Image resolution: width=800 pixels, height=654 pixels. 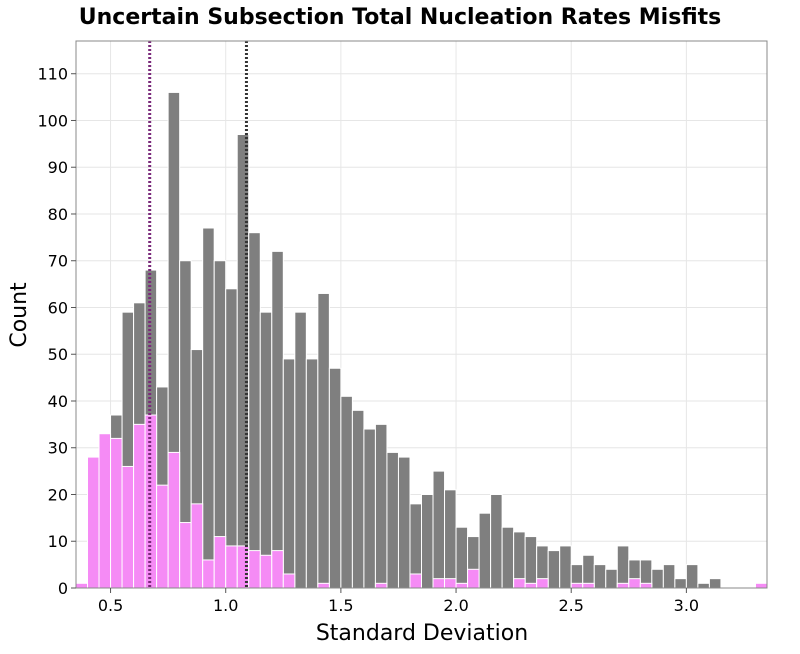 What do you see at coordinates (340, 605) in the screenshot?
I see `x-tick-label: 1.5` at bounding box center [340, 605].